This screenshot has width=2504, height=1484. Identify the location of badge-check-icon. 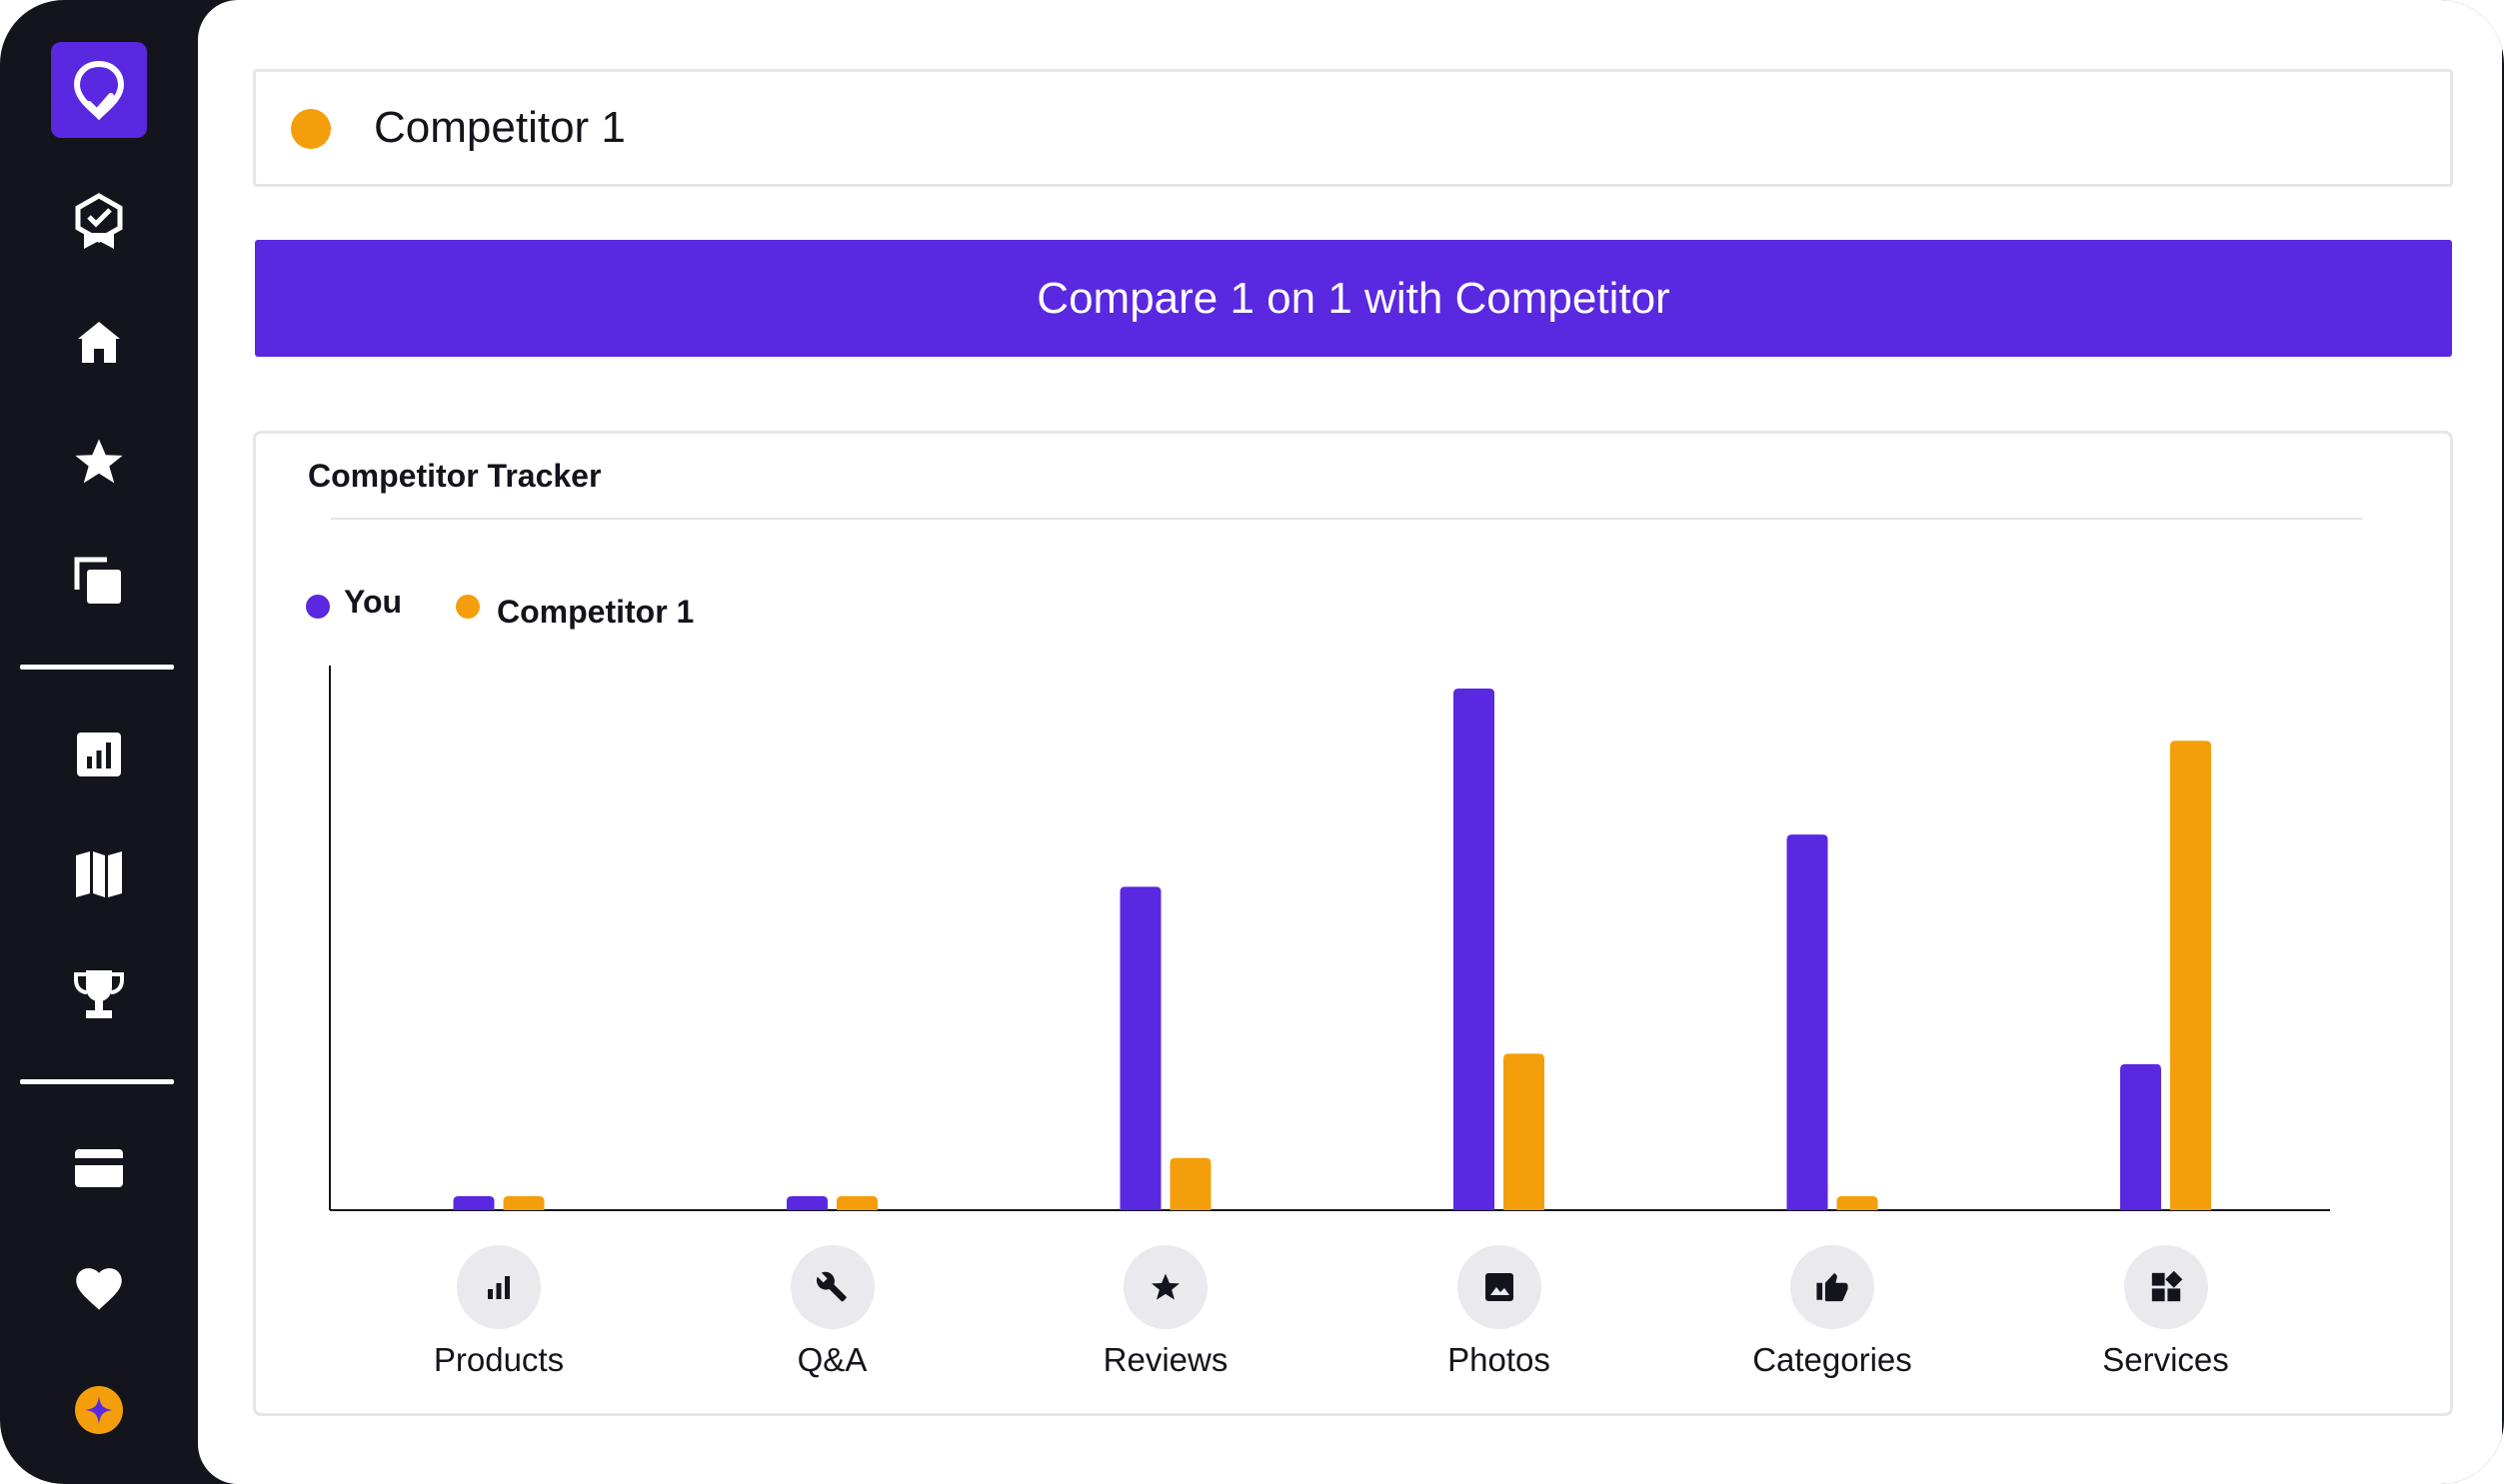
(99, 221).